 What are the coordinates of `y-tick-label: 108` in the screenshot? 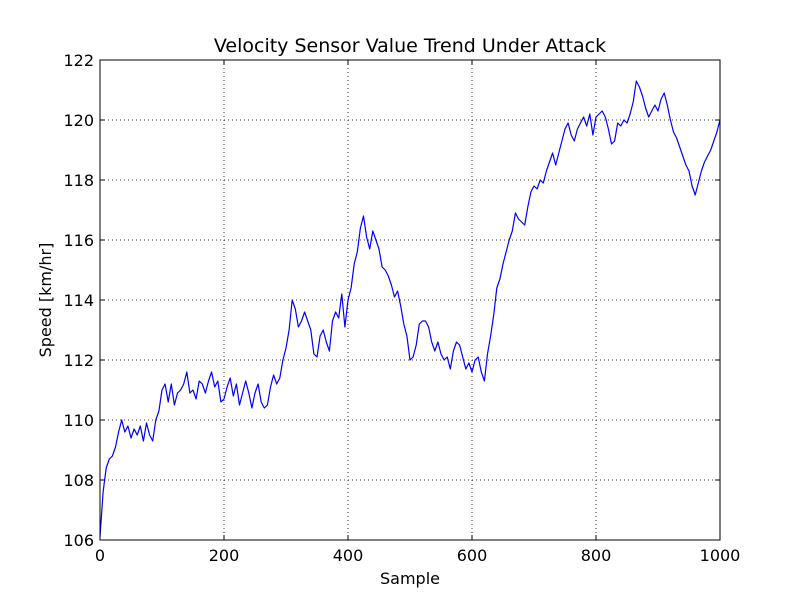 It's located at (78, 480).